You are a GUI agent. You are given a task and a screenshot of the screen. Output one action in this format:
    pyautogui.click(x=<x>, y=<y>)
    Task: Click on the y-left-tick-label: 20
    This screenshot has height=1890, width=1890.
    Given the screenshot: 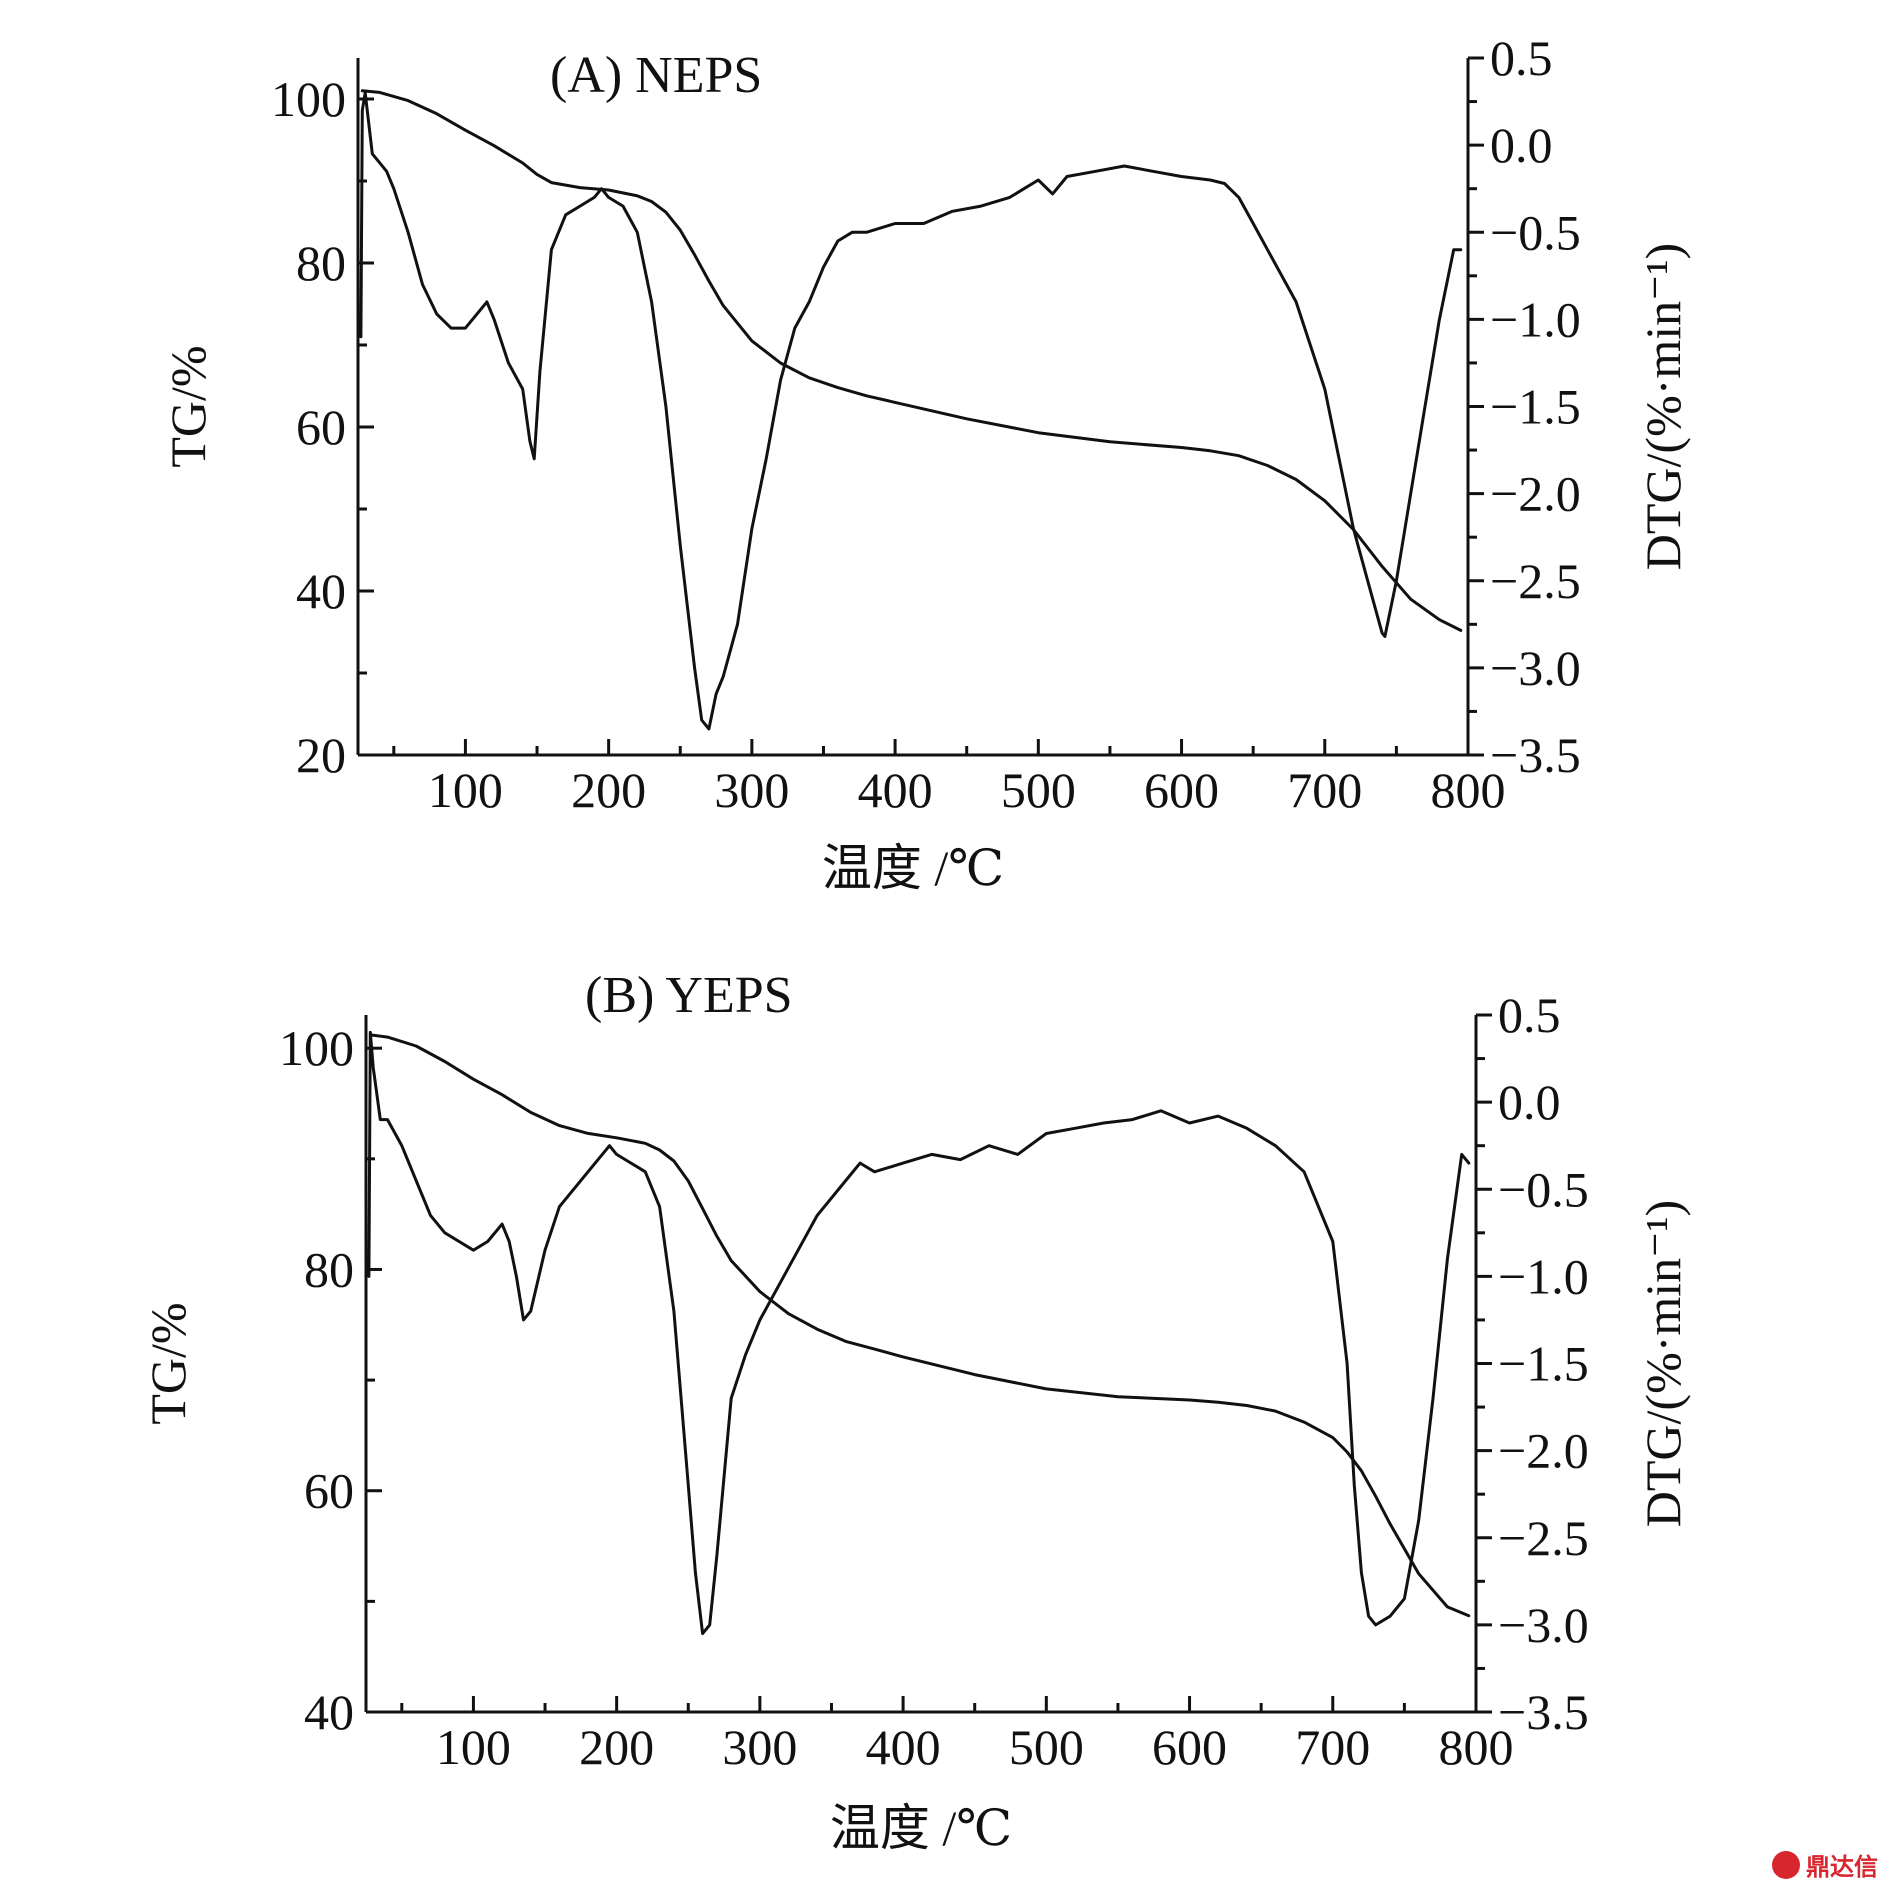 What is the action you would take?
    pyautogui.click(x=321, y=755)
    